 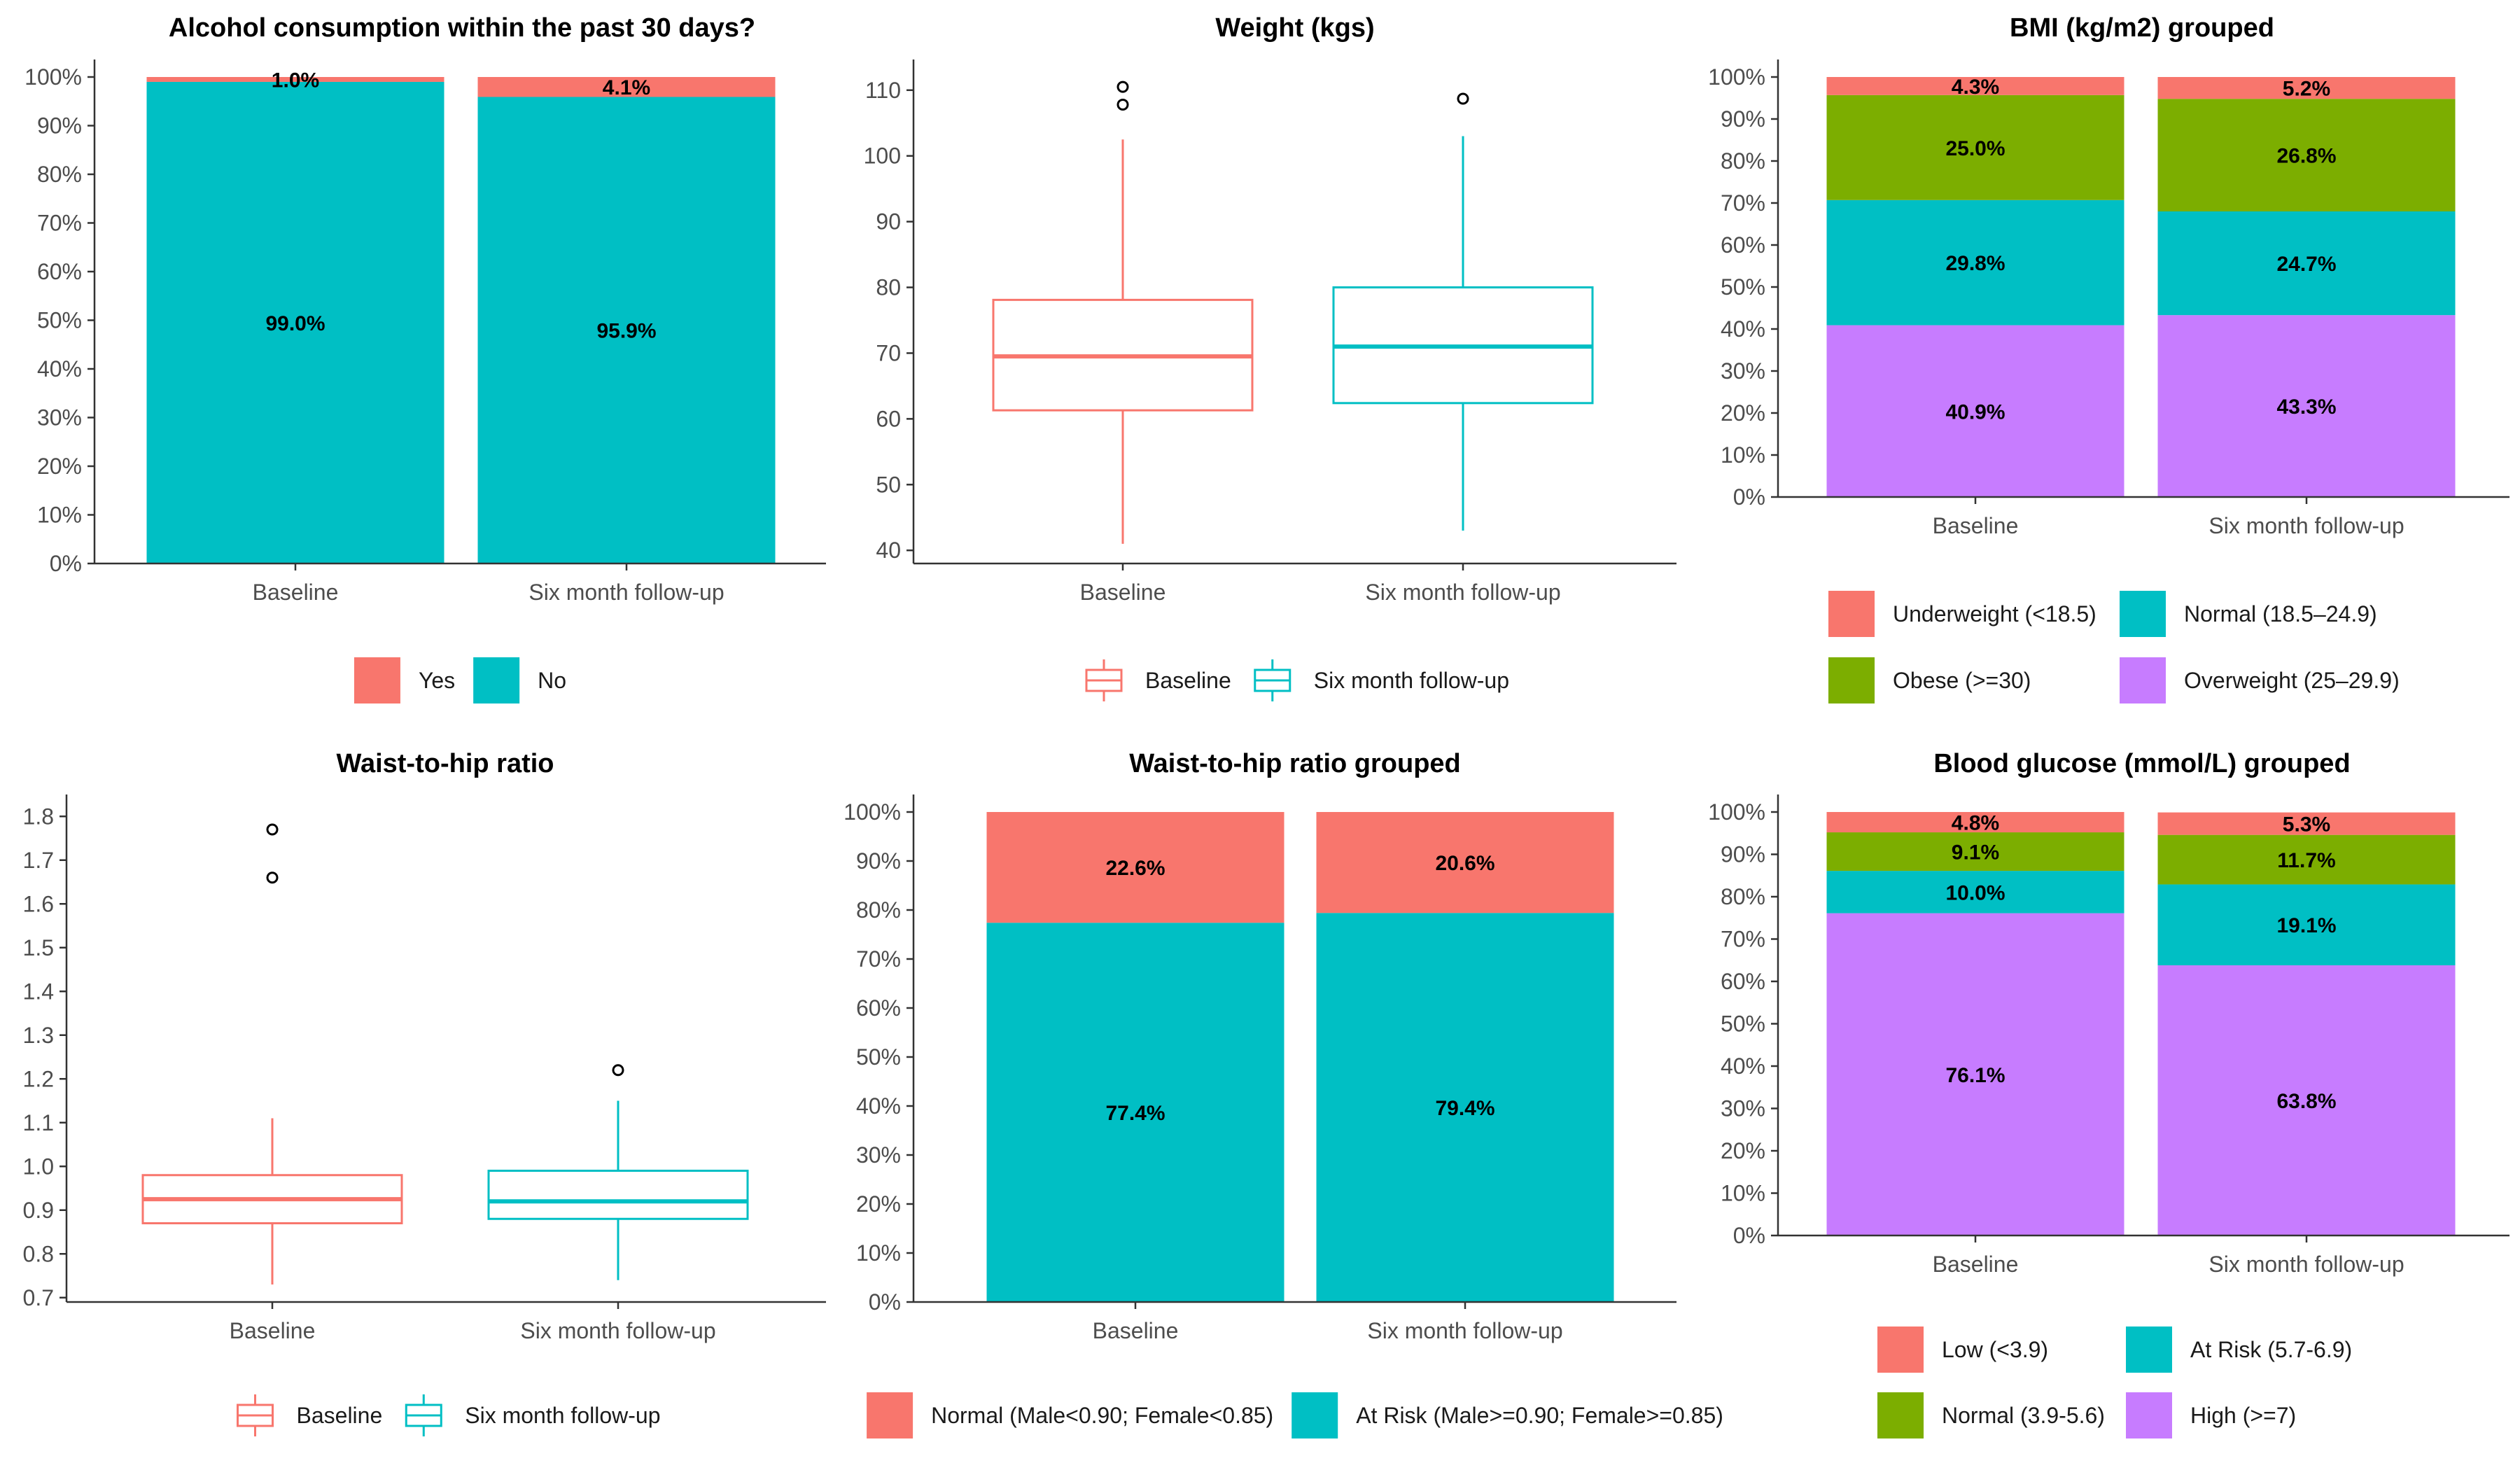 What do you see at coordinates (882, 156) in the screenshot?
I see `y-tick-label: 100` at bounding box center [882, 156].